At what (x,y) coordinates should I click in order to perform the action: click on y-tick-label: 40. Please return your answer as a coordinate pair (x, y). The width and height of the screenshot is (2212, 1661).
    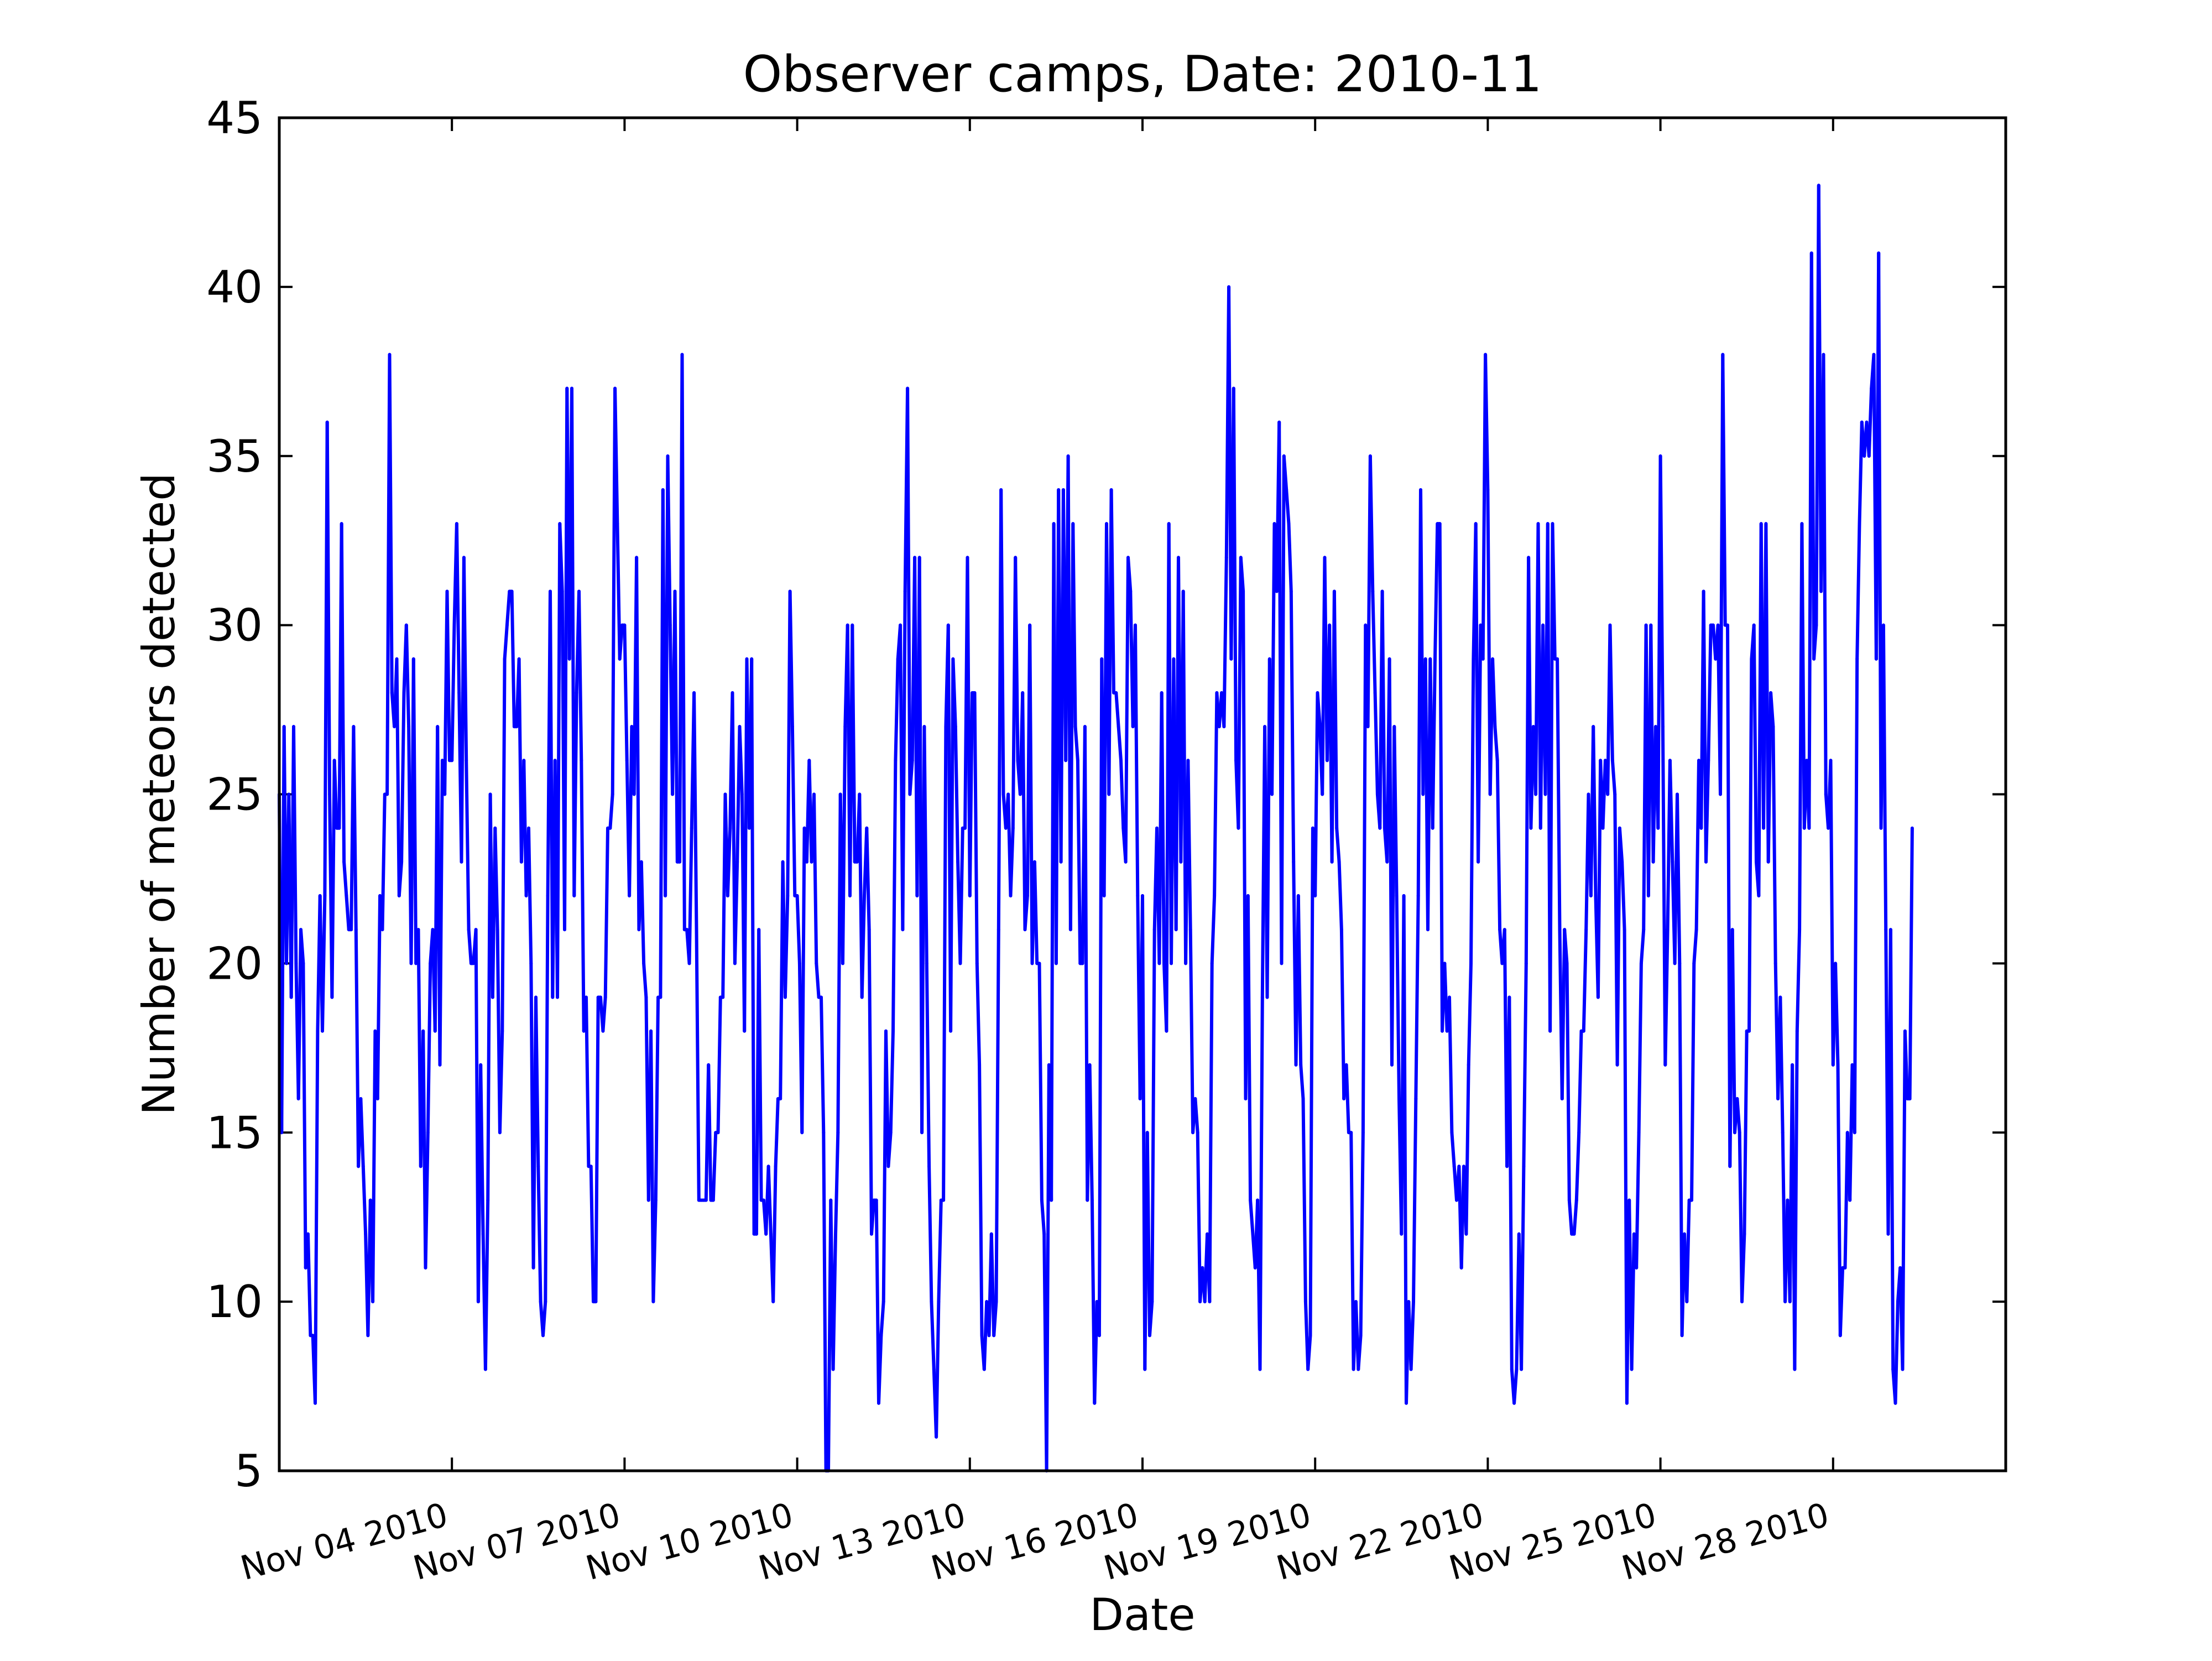
    Looking at the image, I should click on (235, 287).